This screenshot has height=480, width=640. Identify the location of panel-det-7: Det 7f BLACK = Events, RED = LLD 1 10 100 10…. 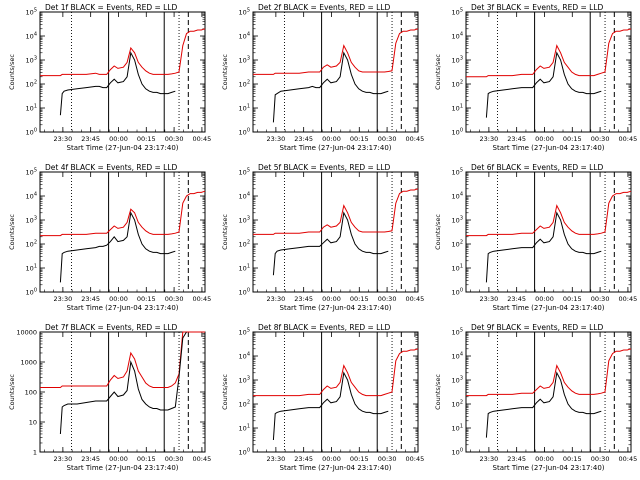
(109, 397).